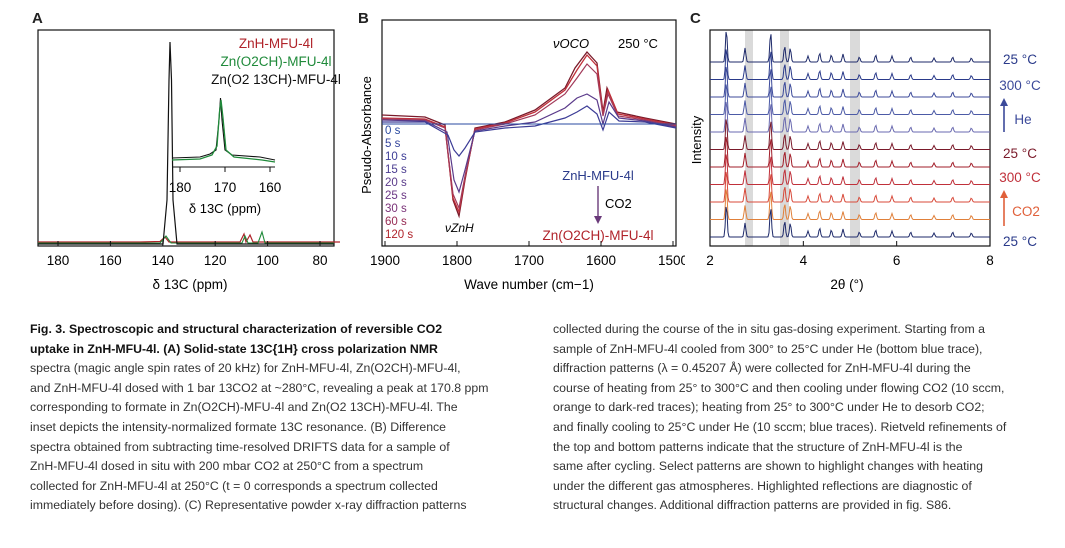 This screenshot has height=548, width=1065. What do you see at coordinates (696, 139) in the screenshot?
I see `panel-c-ylabel: Intensity` at bounding box center [696, 139].